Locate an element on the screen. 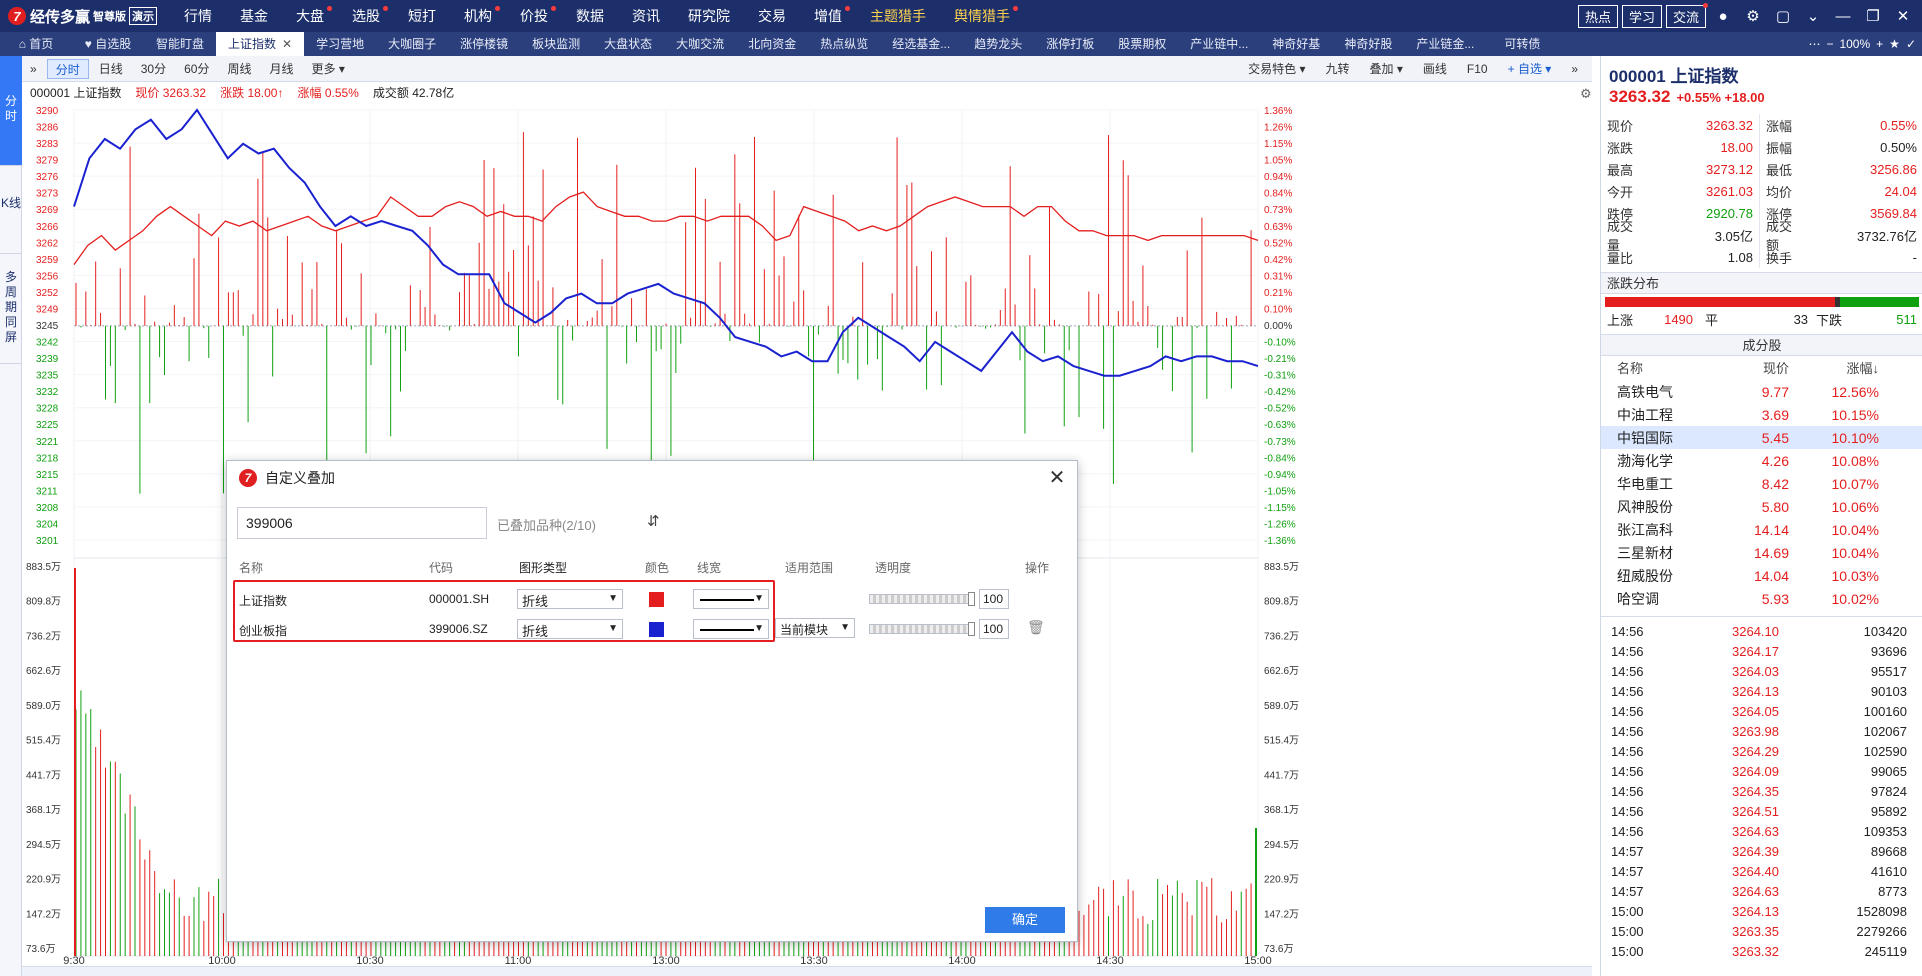 This screenshot has height=976, width=1922. color-swatch-red is located at coordinates (656, 599).